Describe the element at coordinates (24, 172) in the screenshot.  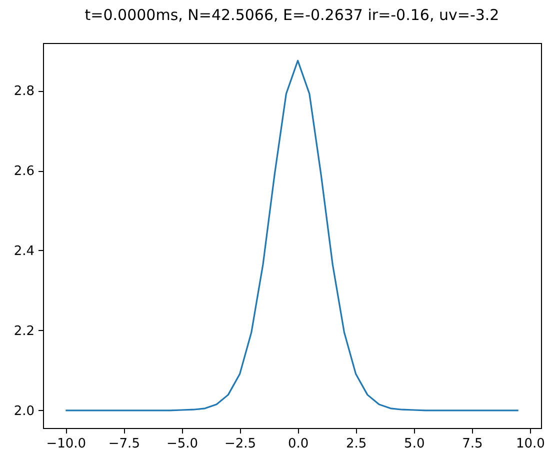
I see `y-tick-label: 2.6` at that location.